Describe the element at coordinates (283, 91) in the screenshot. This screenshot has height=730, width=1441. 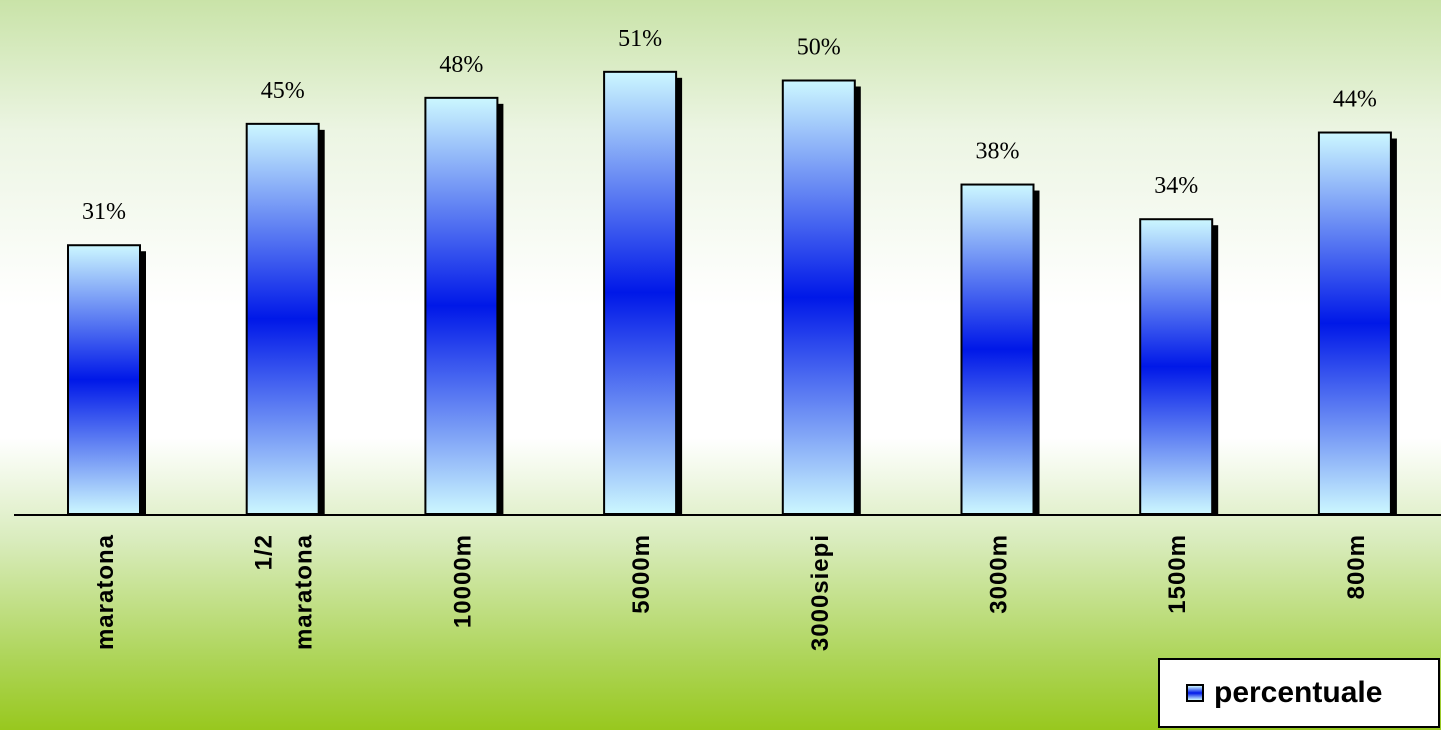
I see `data-label: 45%` at that location.